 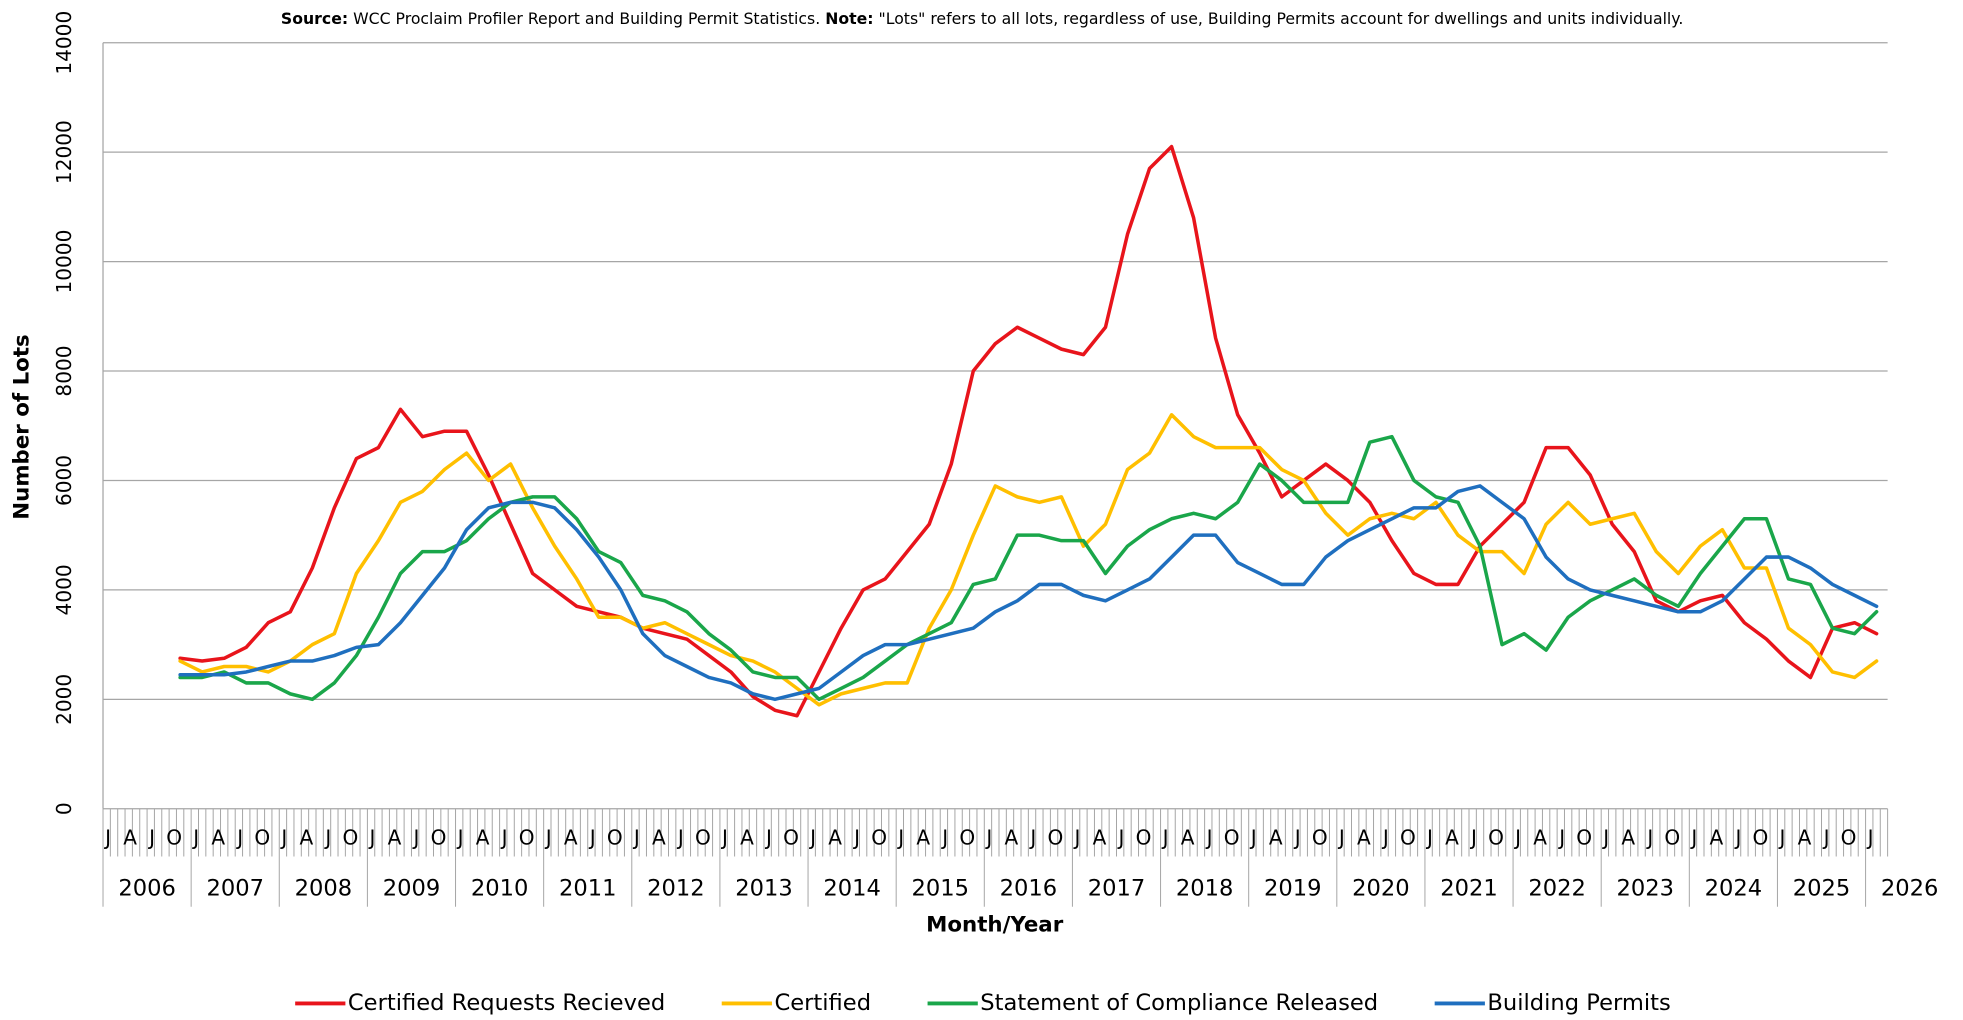 What do you see at coordinates (64, 43) in the screenshot?
I see `y-tick-label: 14000` at bounding box center [64, 43].